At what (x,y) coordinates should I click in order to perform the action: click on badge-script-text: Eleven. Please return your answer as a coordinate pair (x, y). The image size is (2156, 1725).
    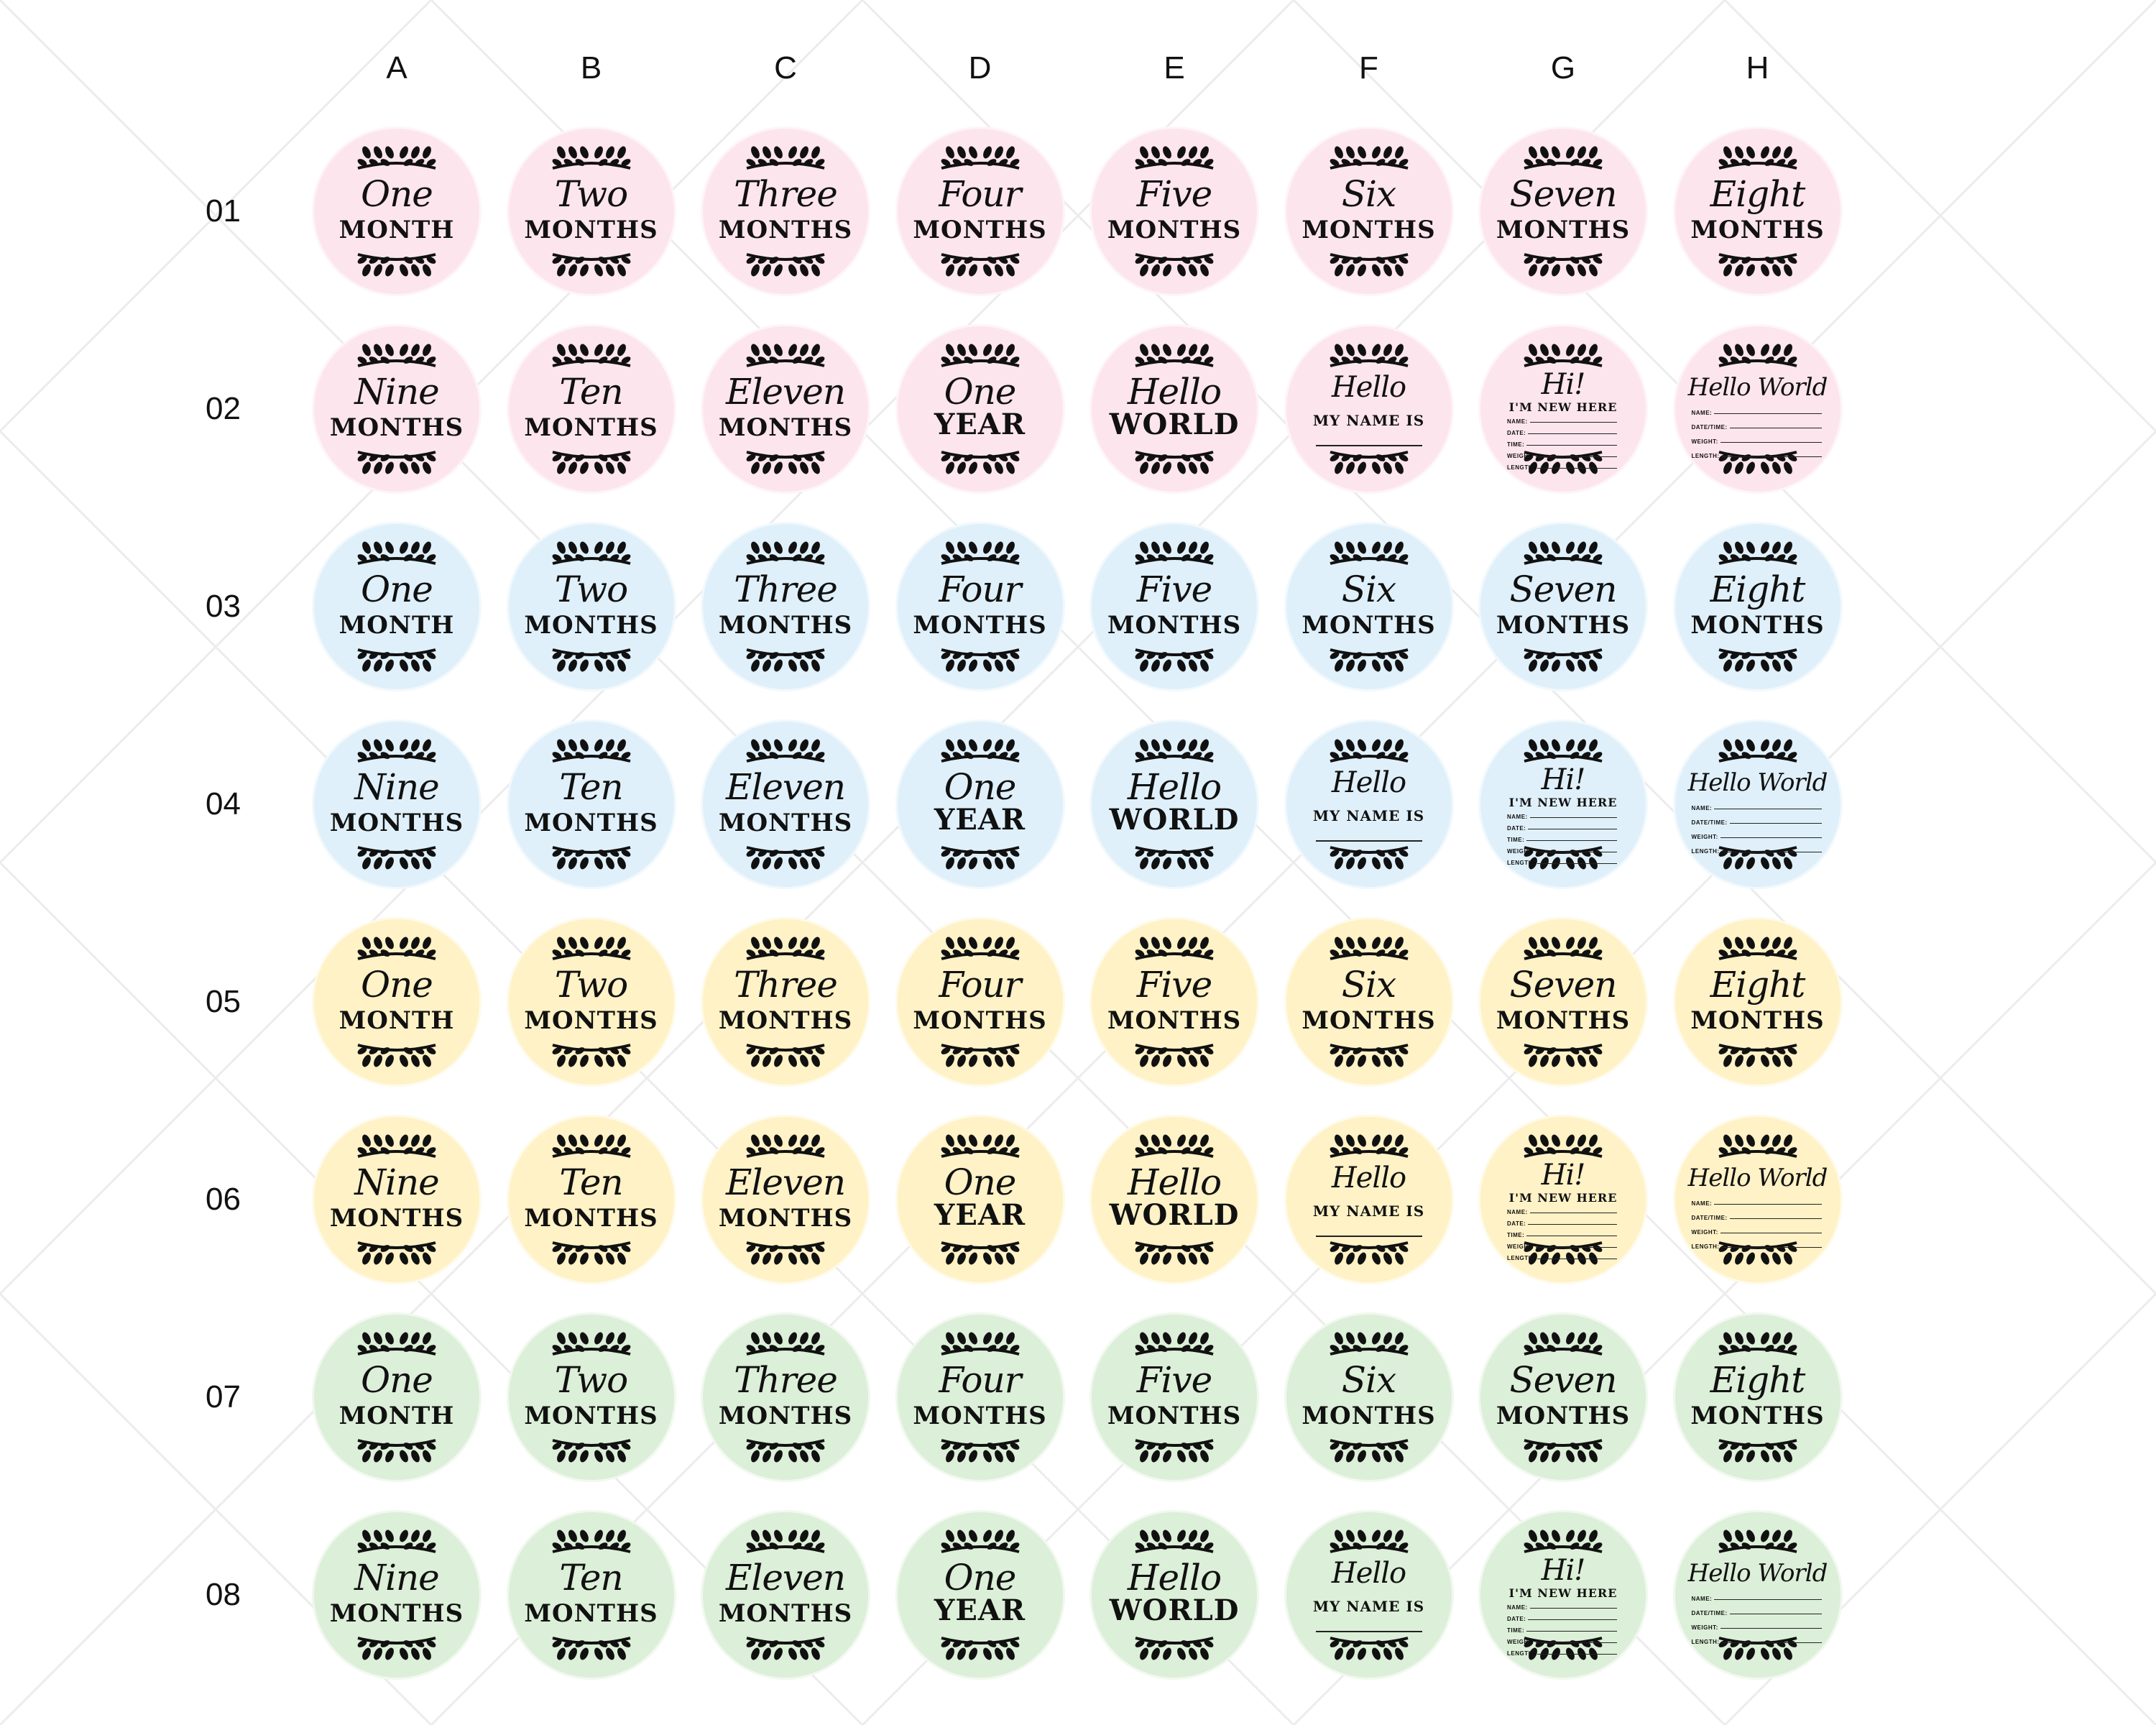
    Looking at the image, I should click on (785, 392).